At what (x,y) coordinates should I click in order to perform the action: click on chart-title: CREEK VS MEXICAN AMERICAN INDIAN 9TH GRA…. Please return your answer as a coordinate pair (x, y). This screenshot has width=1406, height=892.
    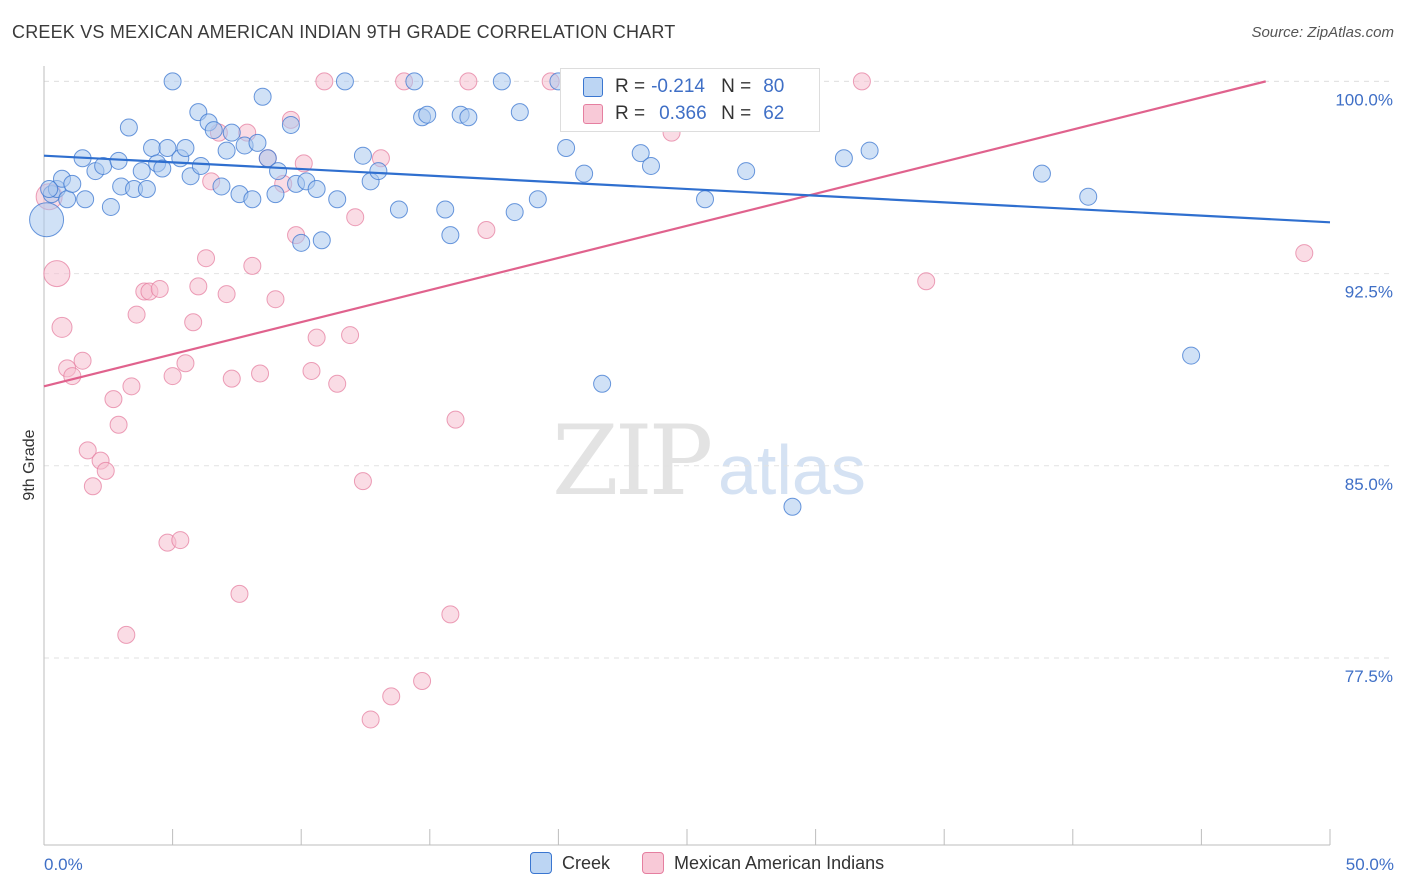
    Looking at the image, I should click on (344, 32).